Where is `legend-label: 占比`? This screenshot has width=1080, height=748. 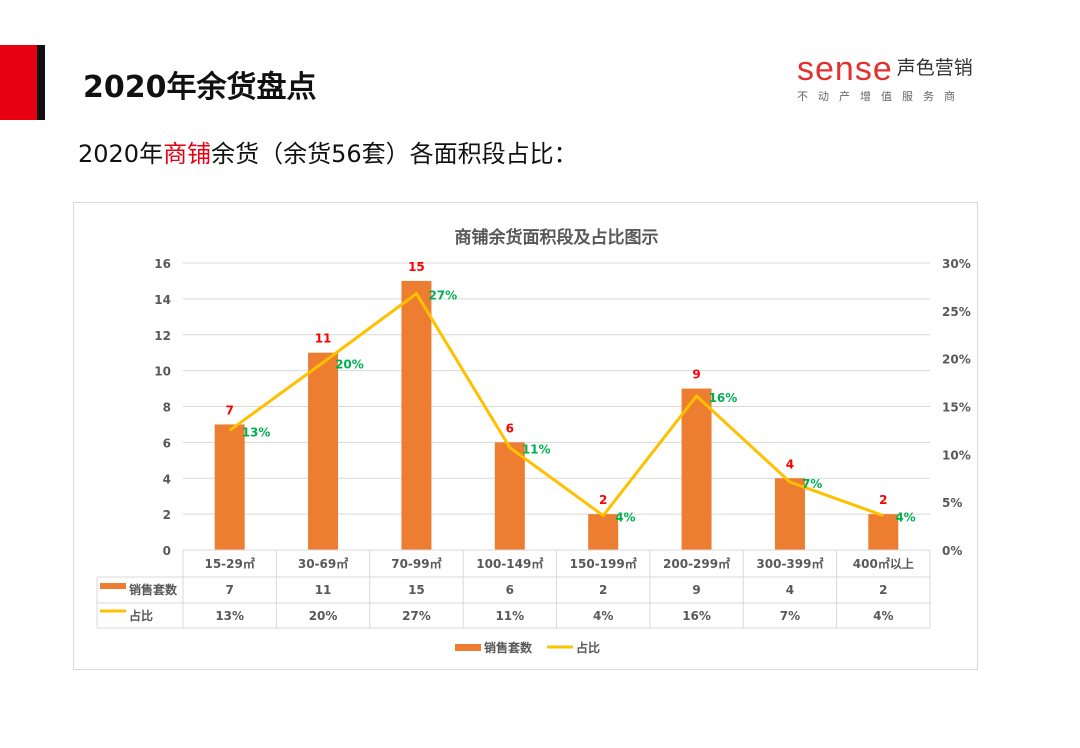
legend-label: 占比 is located at coordinates (588, 647).